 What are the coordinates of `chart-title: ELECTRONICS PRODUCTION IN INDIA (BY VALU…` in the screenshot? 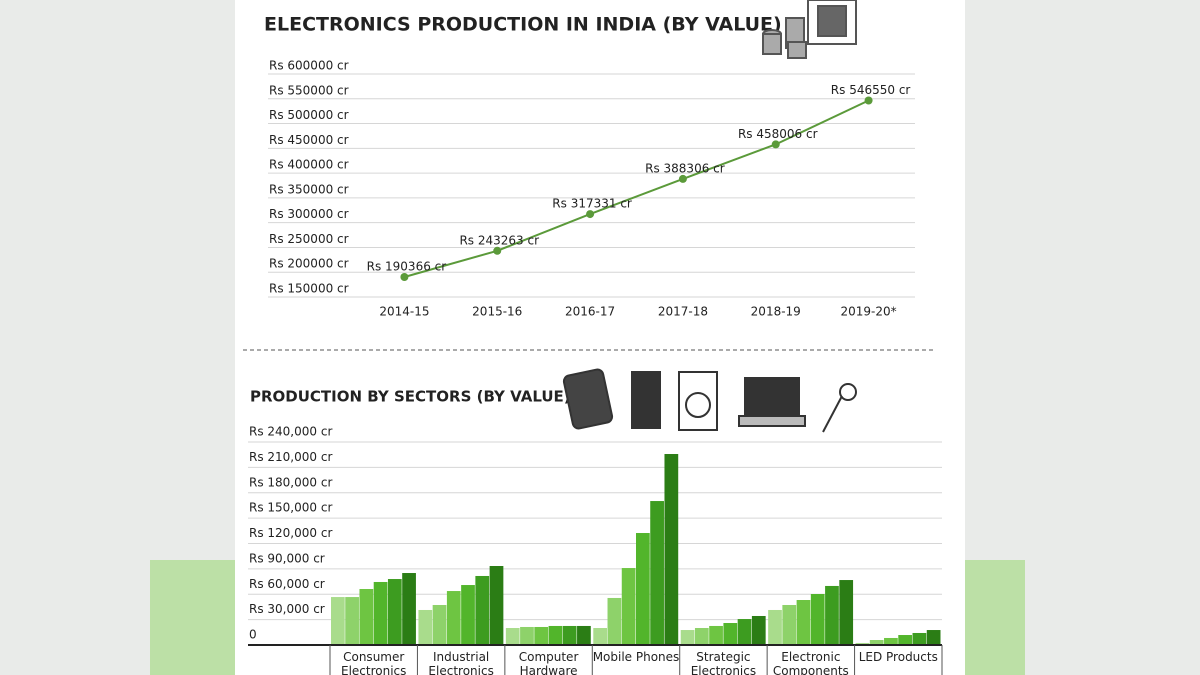 It's located at (523, 25).